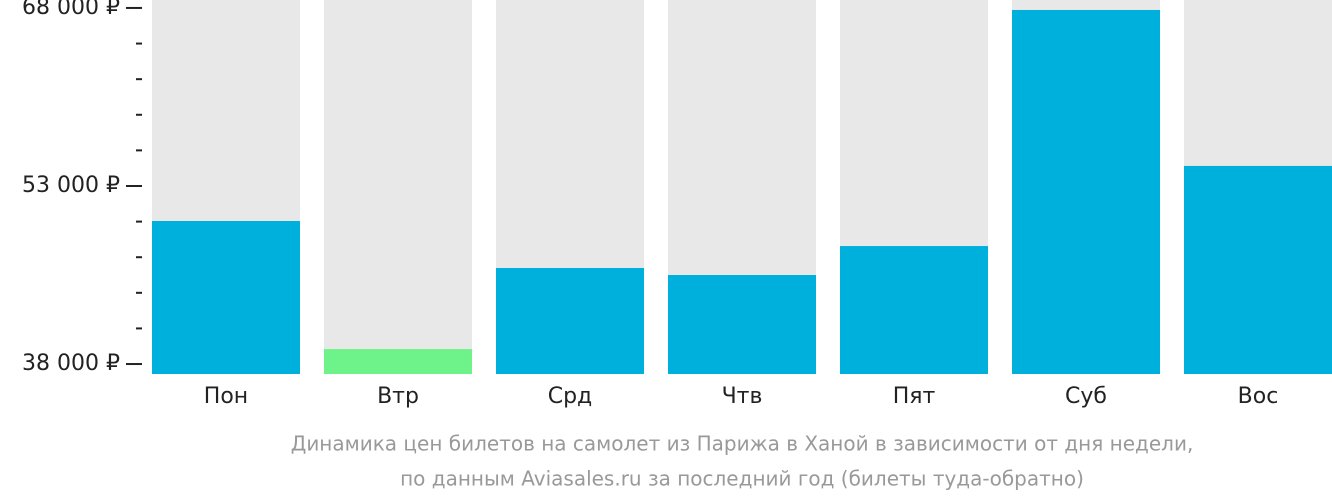 This screenshot has height=502, width=1332. I want to click on x-tick-label: Суб, so click(1086, 396).